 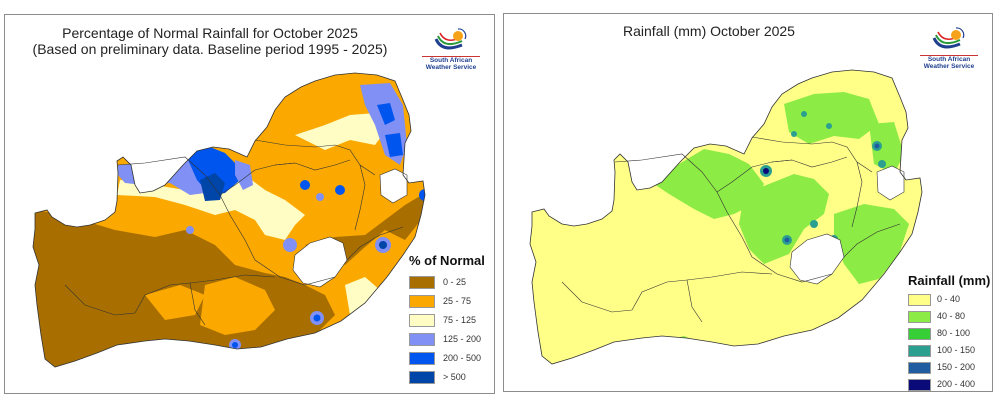 I want to click on legend-label: 0 - 25, so click(x=455, y=282).